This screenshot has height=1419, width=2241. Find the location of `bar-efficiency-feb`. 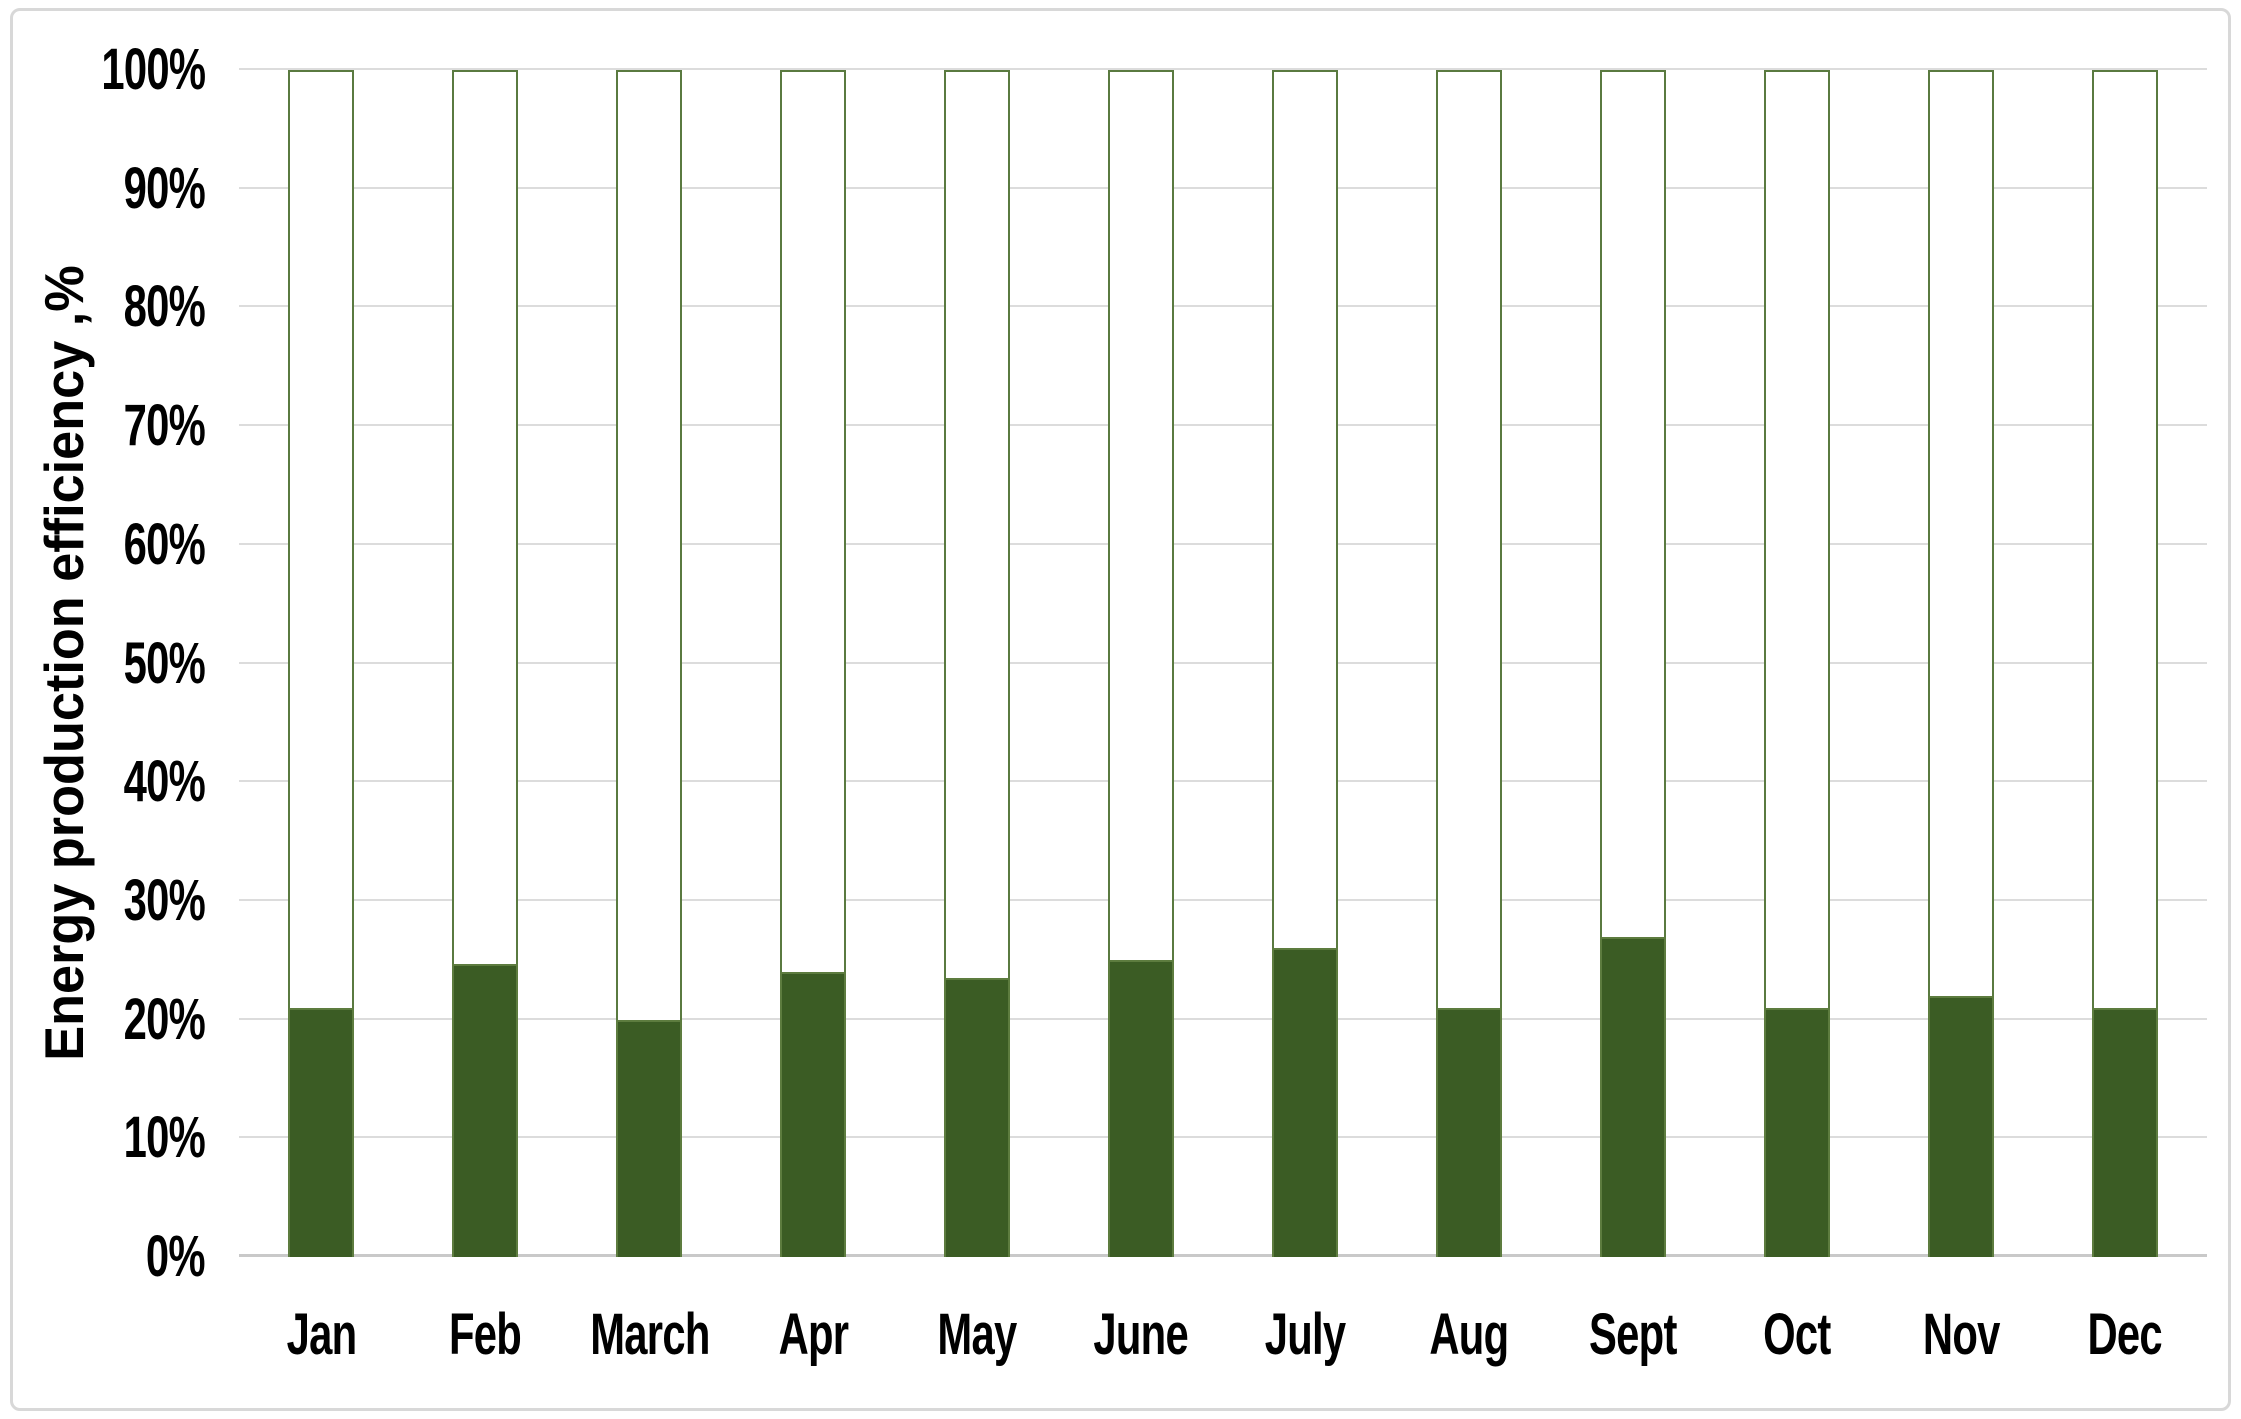

bar-efficiency-feb is located at coordinates (485, 1110).